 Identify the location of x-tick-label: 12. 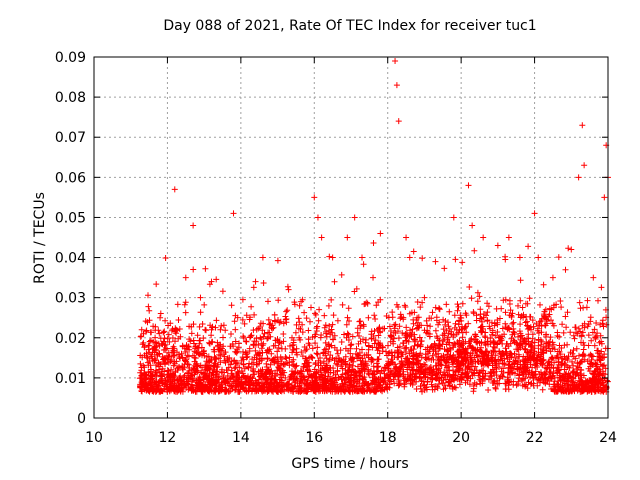
(168, 438).